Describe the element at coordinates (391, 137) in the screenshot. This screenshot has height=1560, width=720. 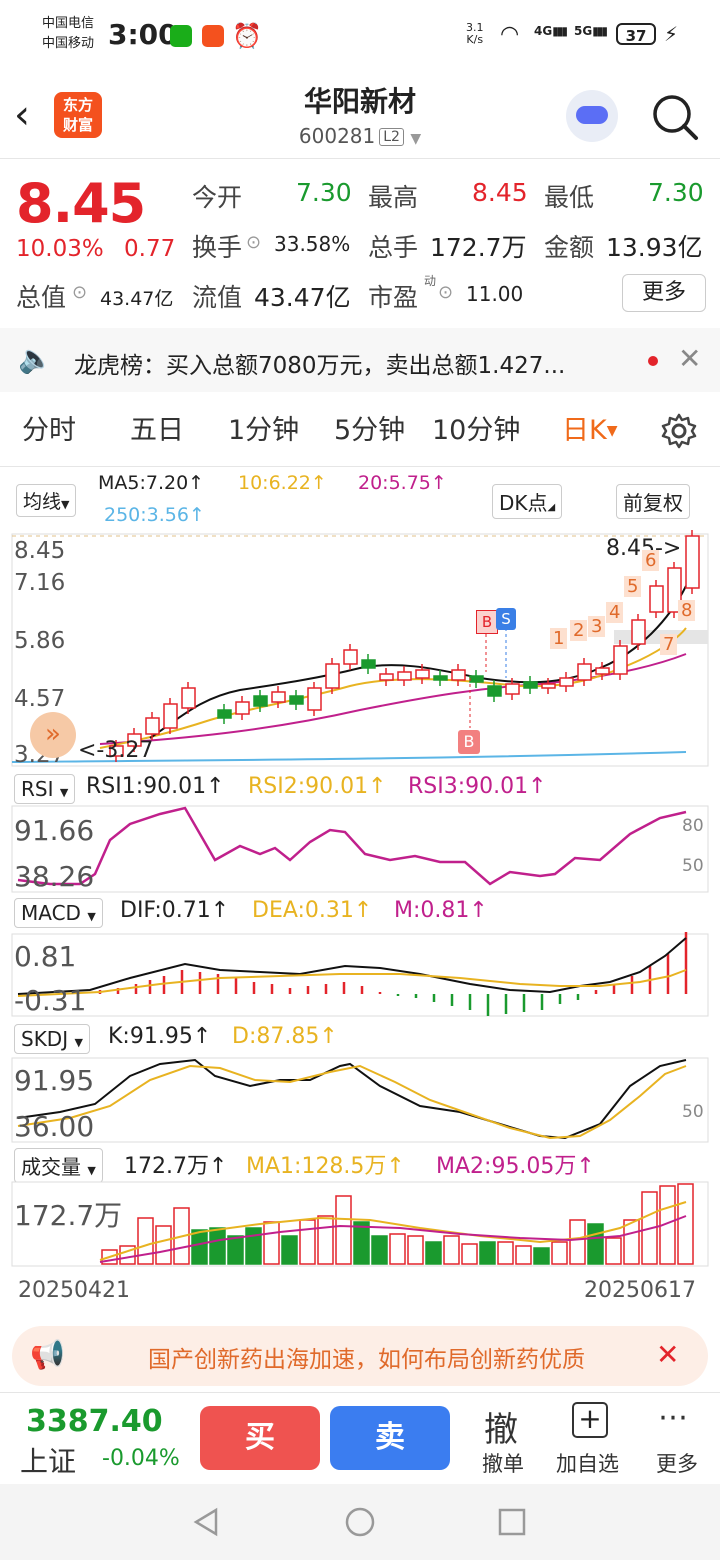
I see `level-badge: L2` at that location.